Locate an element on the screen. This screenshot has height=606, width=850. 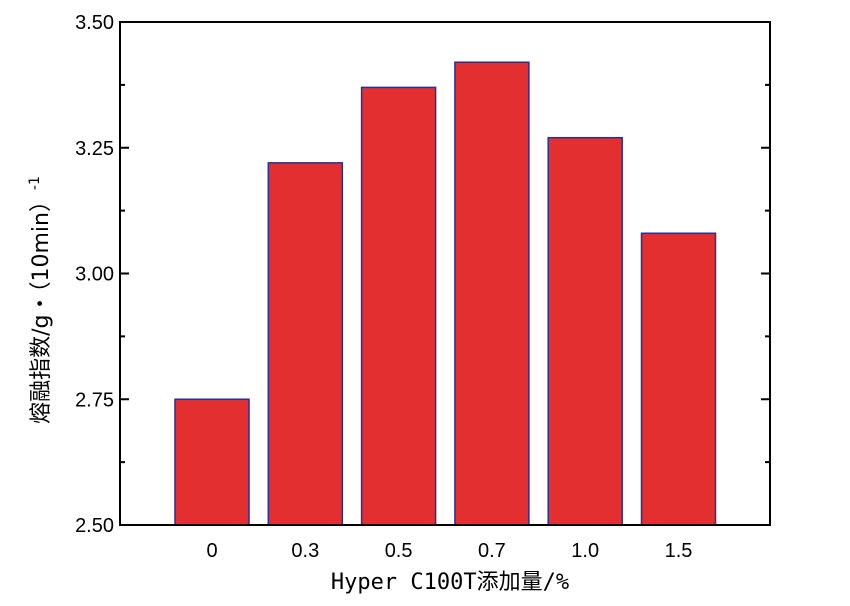
y-tick-label: 3.25 is located at coordinates (94, 149).